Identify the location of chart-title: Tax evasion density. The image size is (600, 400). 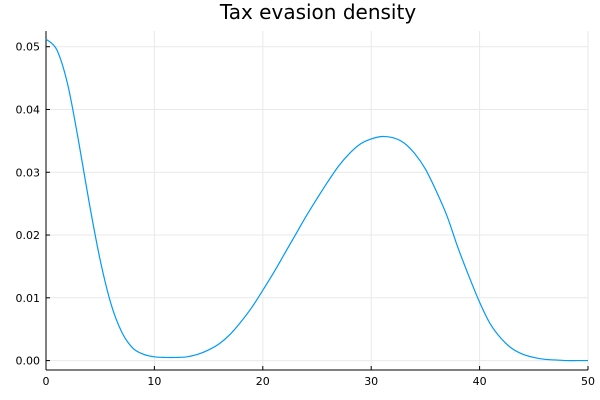
(317, 12).